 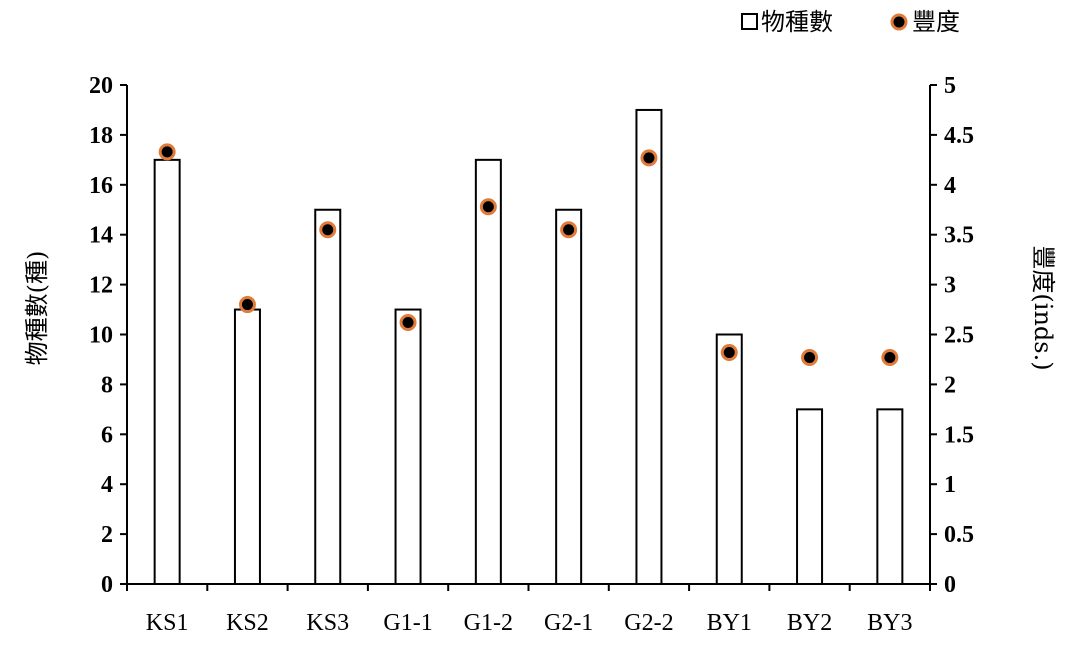 I want to click on y-tick-label: 16, so click(x=101, y=186).